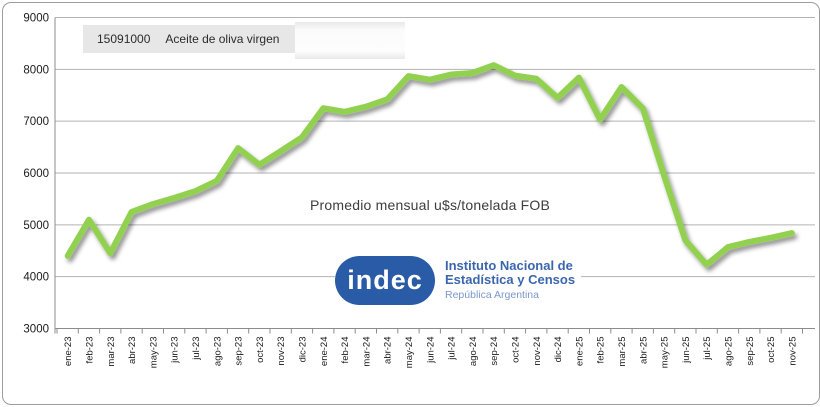  Describe the element at coordinates (89, 350) in the screenshot. I see `x-axis-label: feb-23` at that location.